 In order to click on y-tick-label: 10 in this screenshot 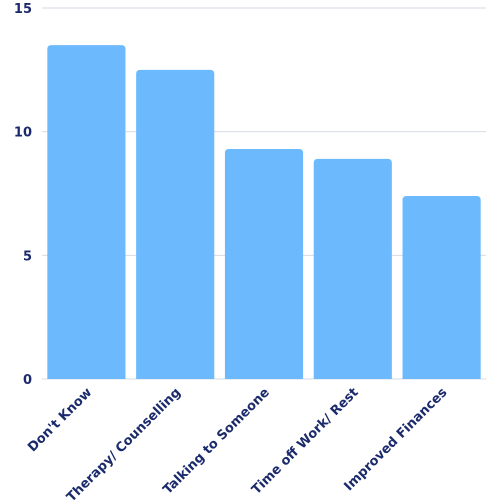, I will do `click(23, 133)`.